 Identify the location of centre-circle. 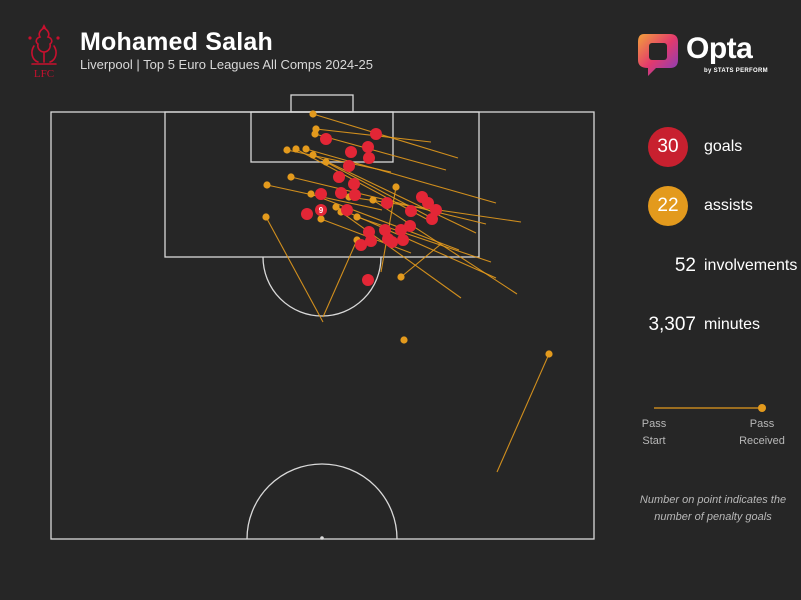
(322, 501).